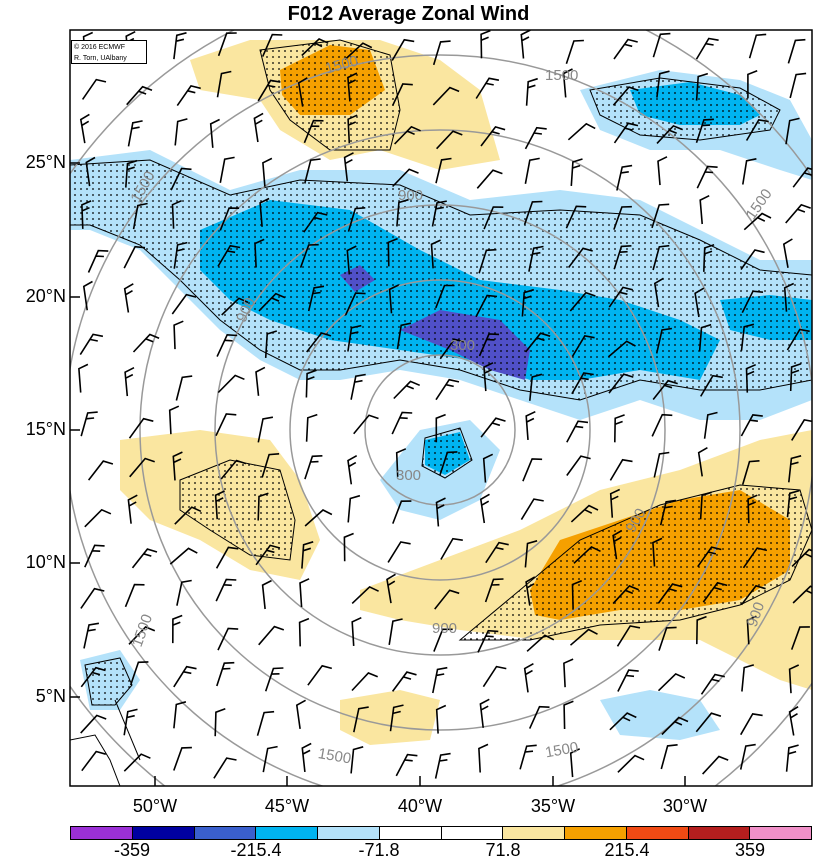 This screenshot has height=861, width=817. Describe the element at coordinates (45, 429) in the screenshot. I see `lat-label-15n: 15°N` at that location.